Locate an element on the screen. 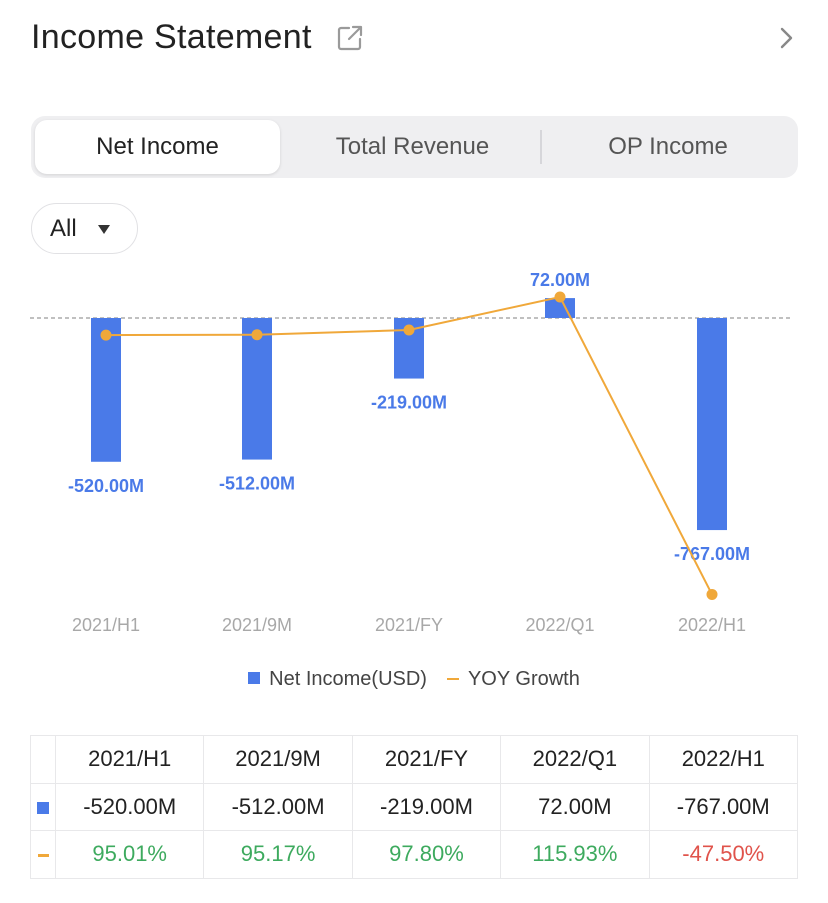  table-header-cell: 2021/9M is located at coordinates (278, 759).